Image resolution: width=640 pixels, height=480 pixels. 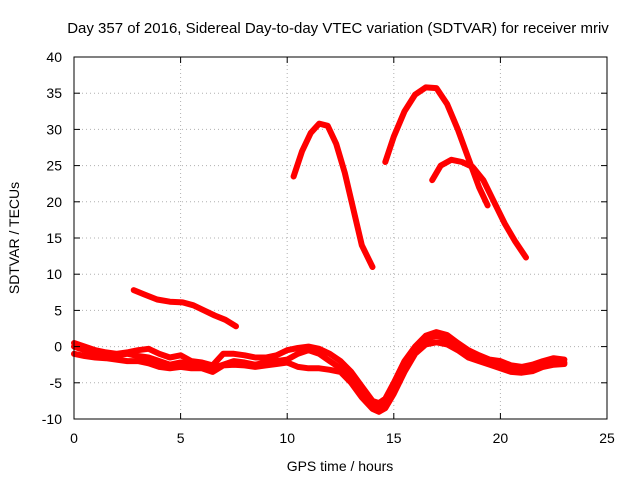 What do you see at coordinates (607, 438) in the screenshot?
I see `x-tick-label: 25` at bounding box center [607, 438].